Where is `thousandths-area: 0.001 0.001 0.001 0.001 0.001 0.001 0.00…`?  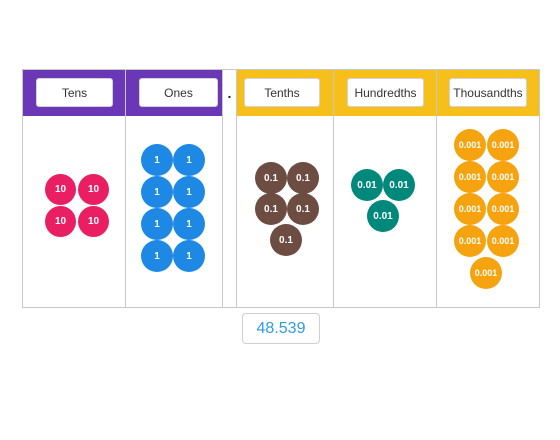
thousandths-area: 0.001 0.001 0.001 0.001 0.001 0.001 0.00… is located at coordinates (488, 211).